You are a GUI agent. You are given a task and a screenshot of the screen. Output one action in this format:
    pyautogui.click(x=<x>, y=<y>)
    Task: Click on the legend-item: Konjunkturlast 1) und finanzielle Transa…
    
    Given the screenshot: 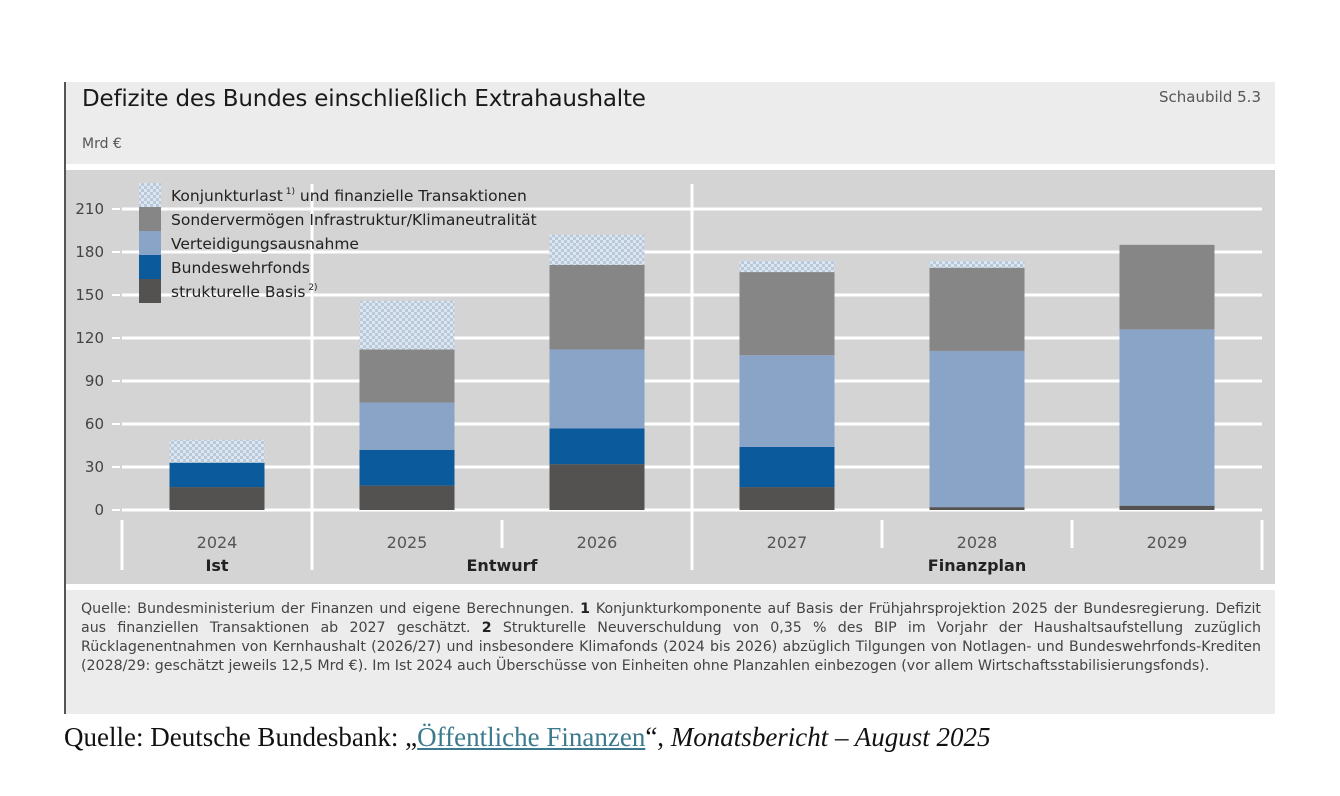 What is the action you would take?
    pyautogui.click(x=333, y=195)
    